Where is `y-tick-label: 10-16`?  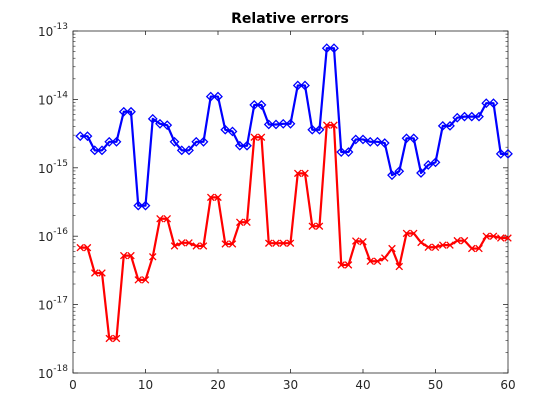
y-tick-label: 10-16 is located at coordinates (53, 235).